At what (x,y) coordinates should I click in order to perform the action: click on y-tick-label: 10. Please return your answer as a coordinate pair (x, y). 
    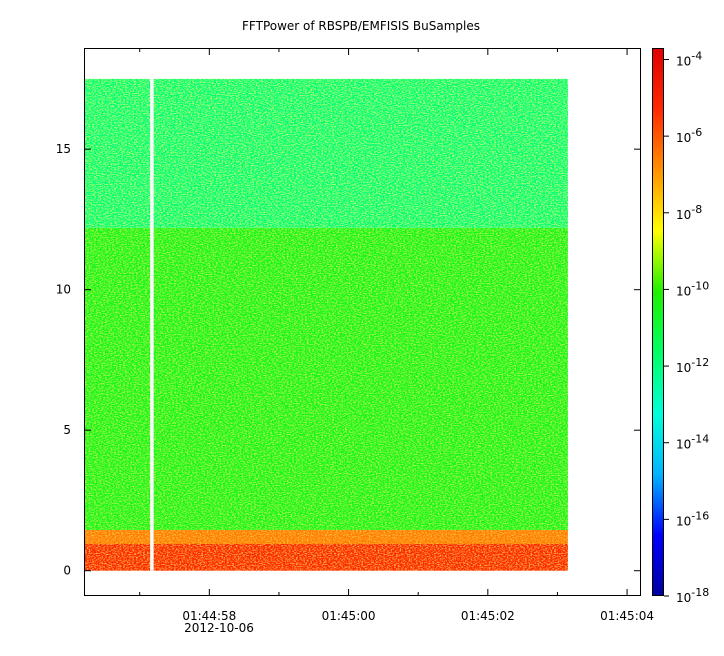
    Looking at the image, I should click on (63, 290).